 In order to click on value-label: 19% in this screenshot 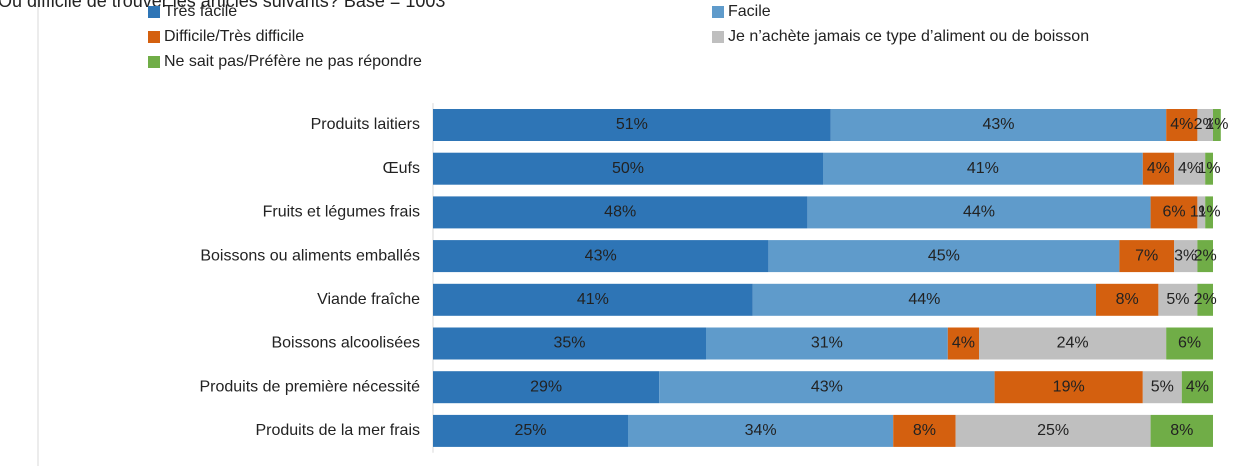, I will do `click(1069, 386)`.